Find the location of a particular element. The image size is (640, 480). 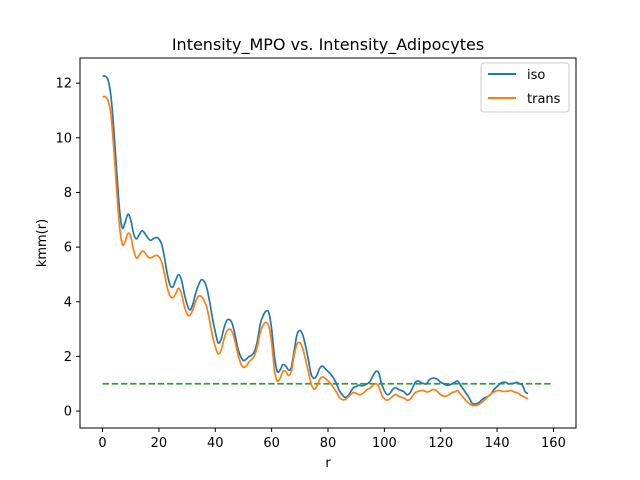

legend: iso trans is located at coordinates (525, 87).